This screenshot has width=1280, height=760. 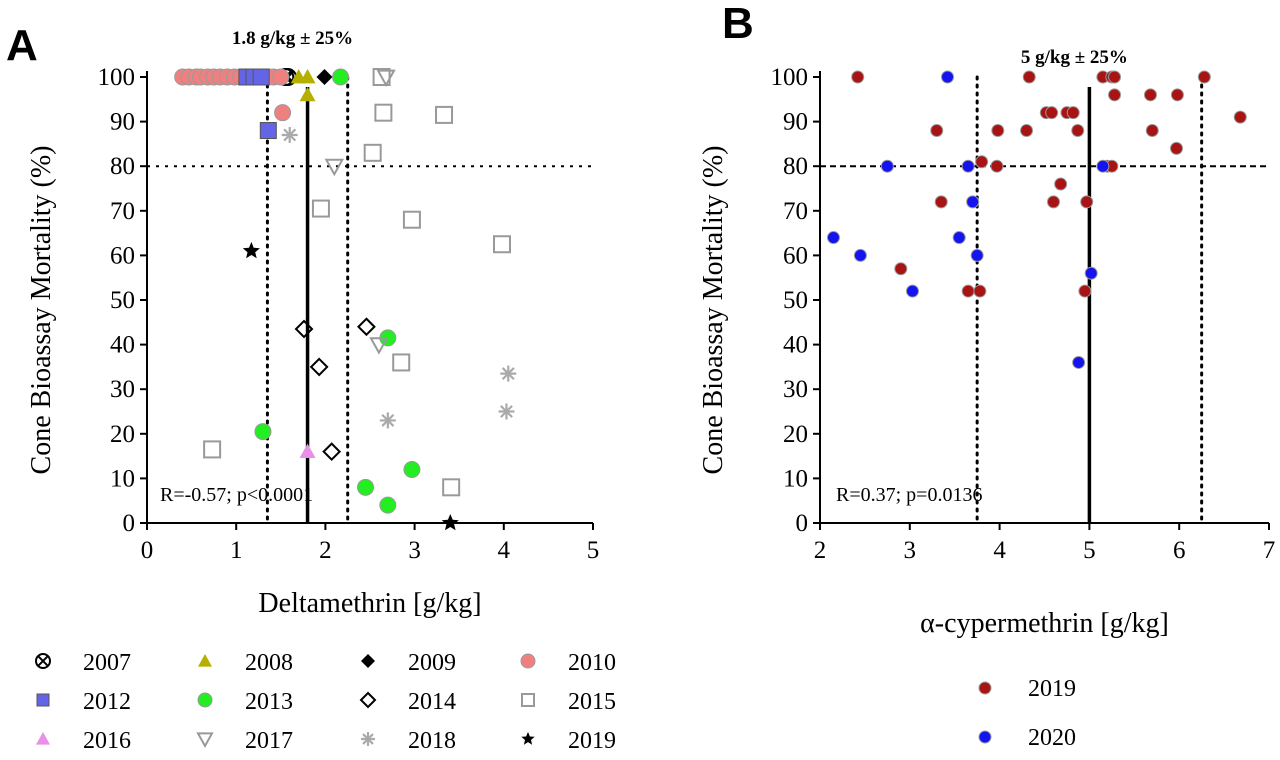 I want to click on series-a-2016, so click(x=307, y=451).